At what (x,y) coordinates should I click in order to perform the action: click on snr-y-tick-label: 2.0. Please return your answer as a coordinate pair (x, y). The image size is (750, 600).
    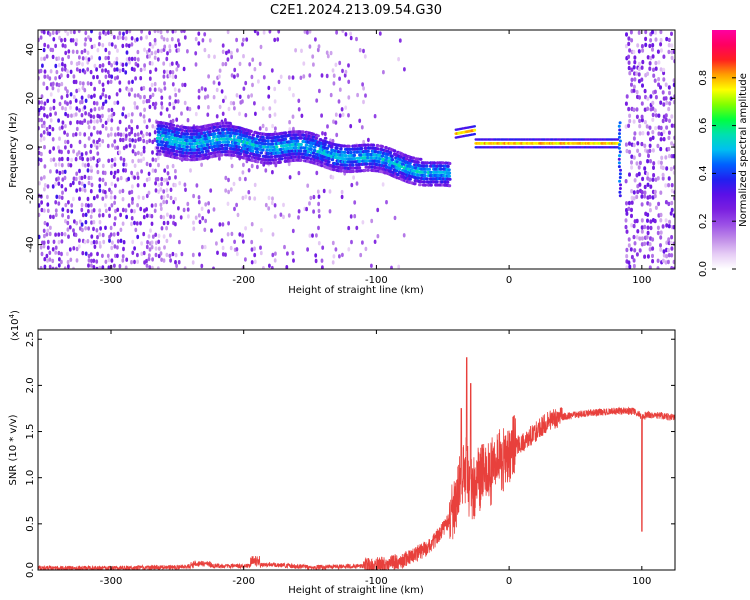
    Looking at the image, I should click on (30, 385).